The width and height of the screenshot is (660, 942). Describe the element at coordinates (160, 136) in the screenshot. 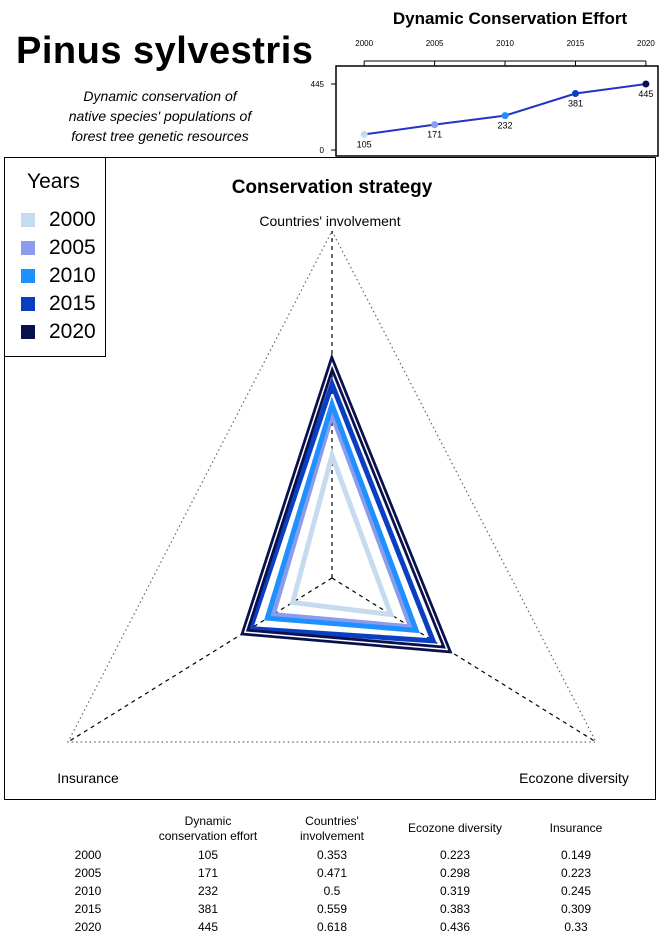

I see `subtitle-line: forest tree genetic resources` at that location.